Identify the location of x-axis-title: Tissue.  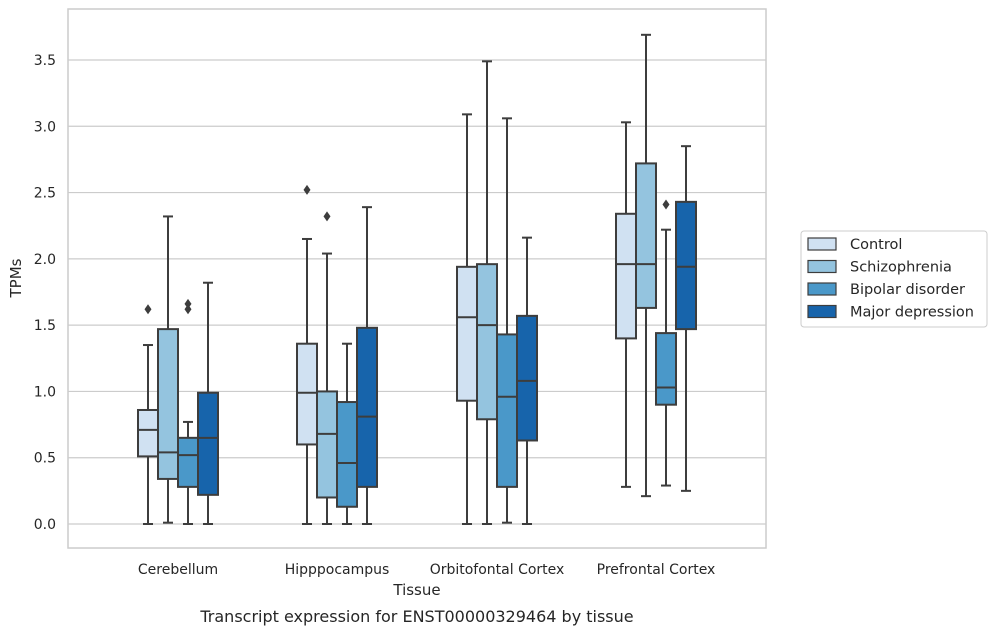
(416, 590).